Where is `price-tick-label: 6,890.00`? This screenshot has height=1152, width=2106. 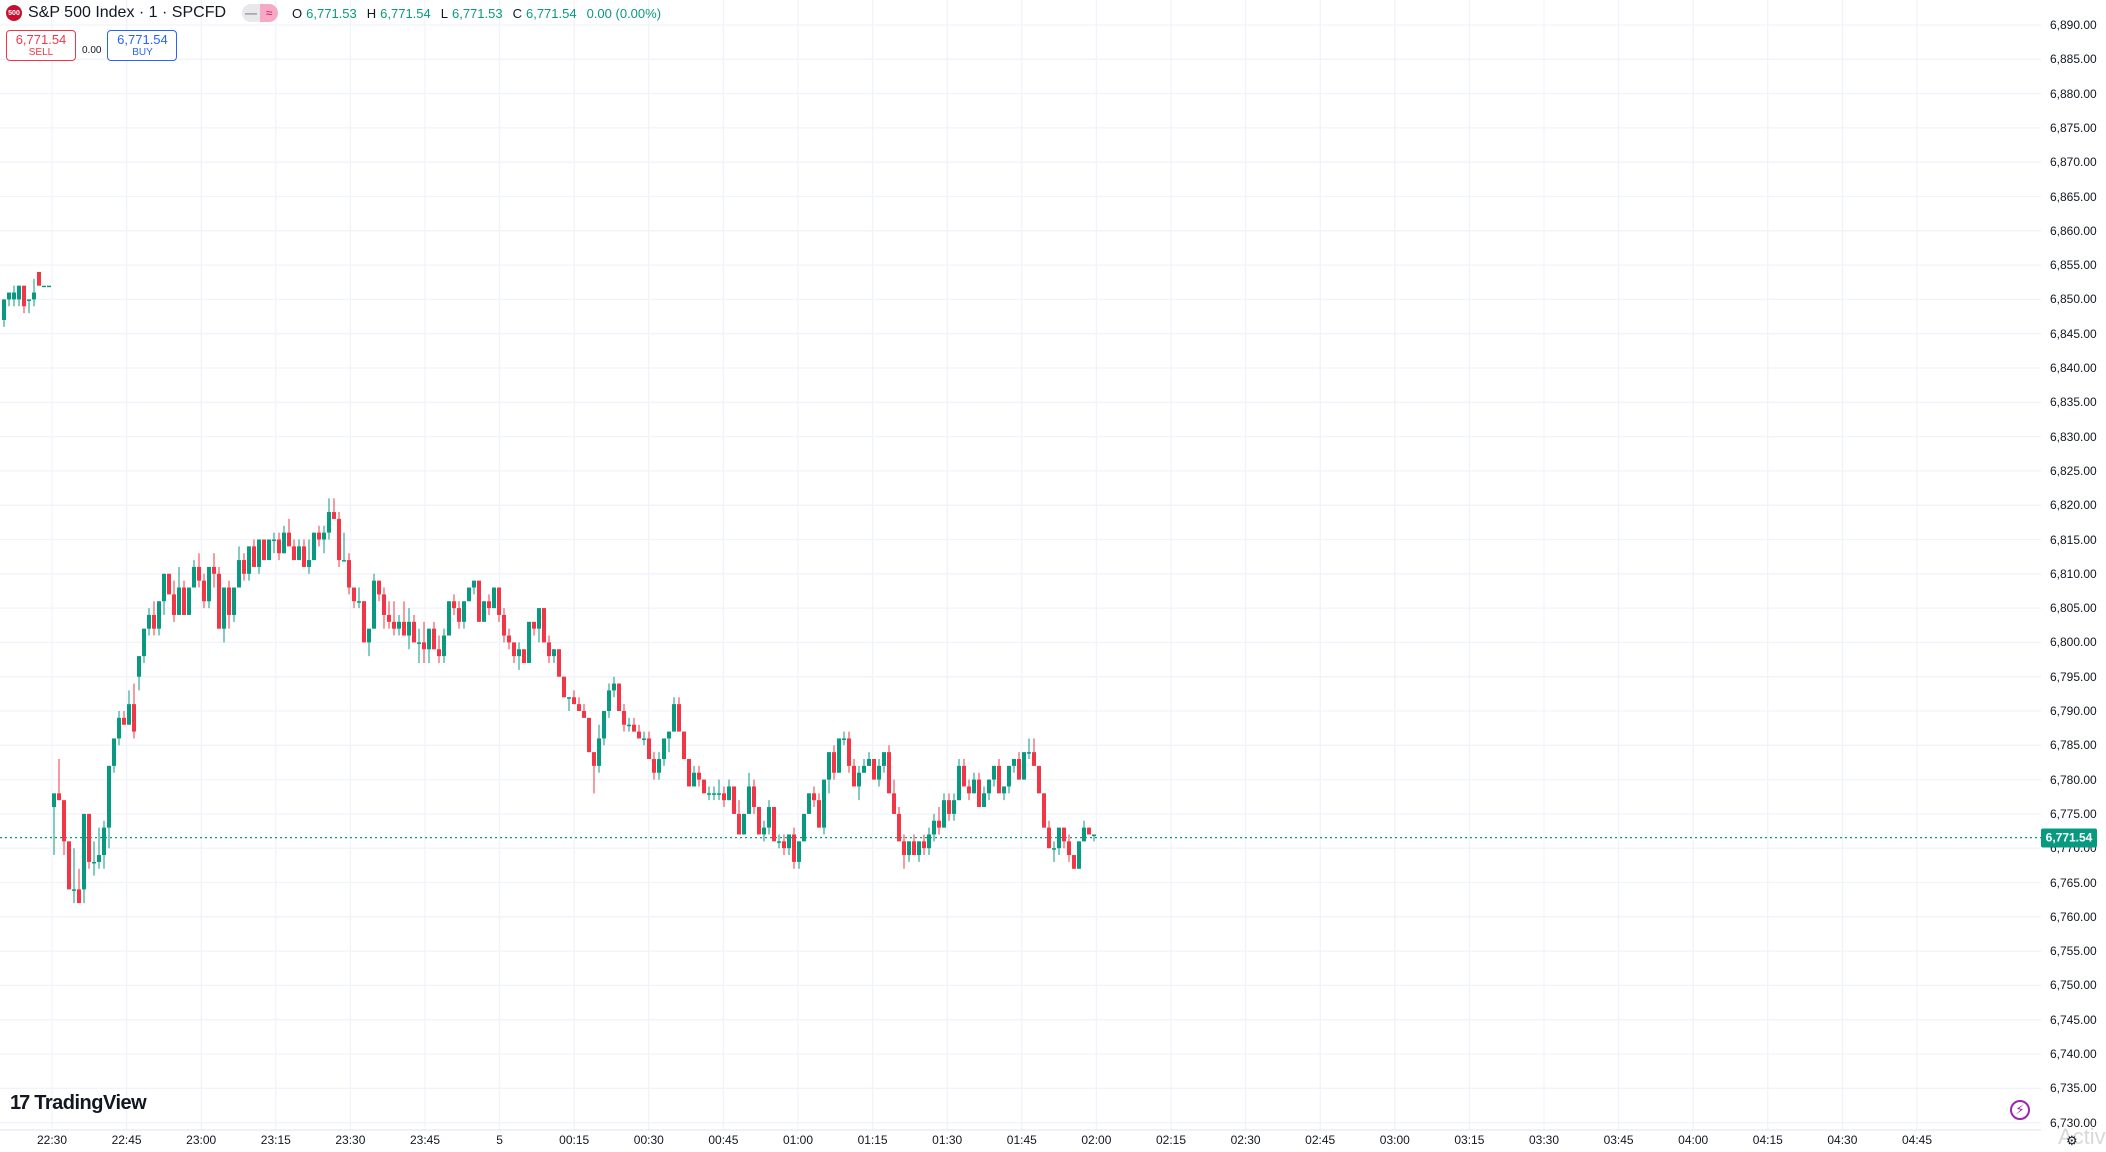 price-tick-label: 6,890.00 is located at coordinates (2073, 25).